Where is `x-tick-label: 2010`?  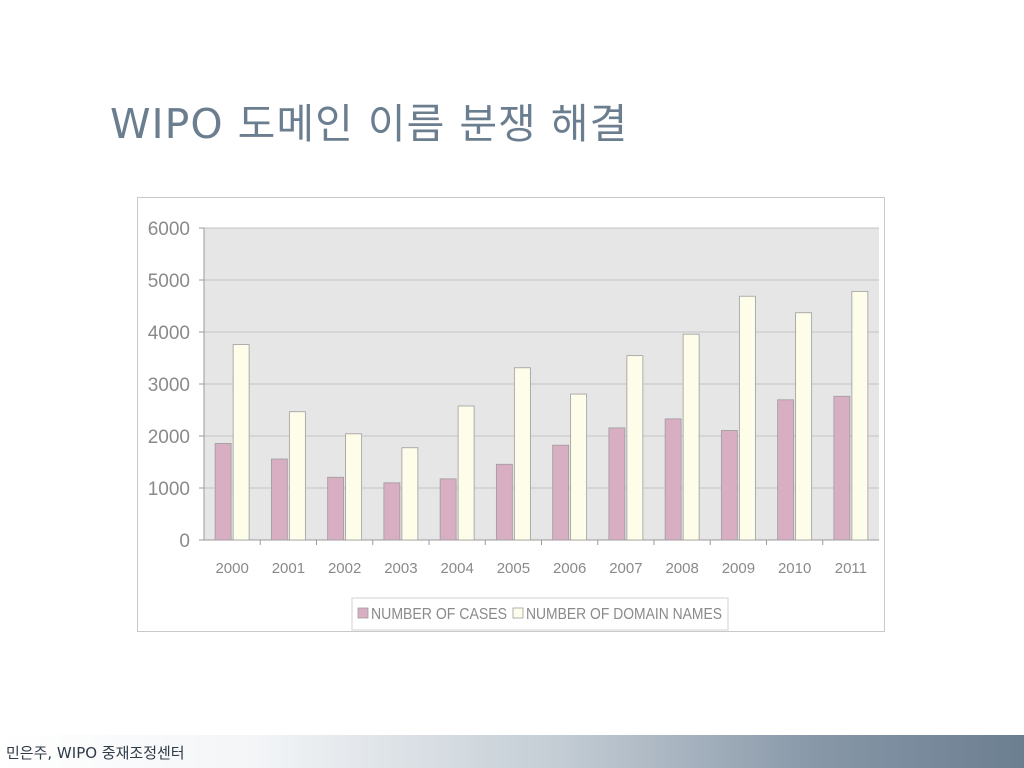 x-tick-label: 2010 is located at coordinates (794, 568).